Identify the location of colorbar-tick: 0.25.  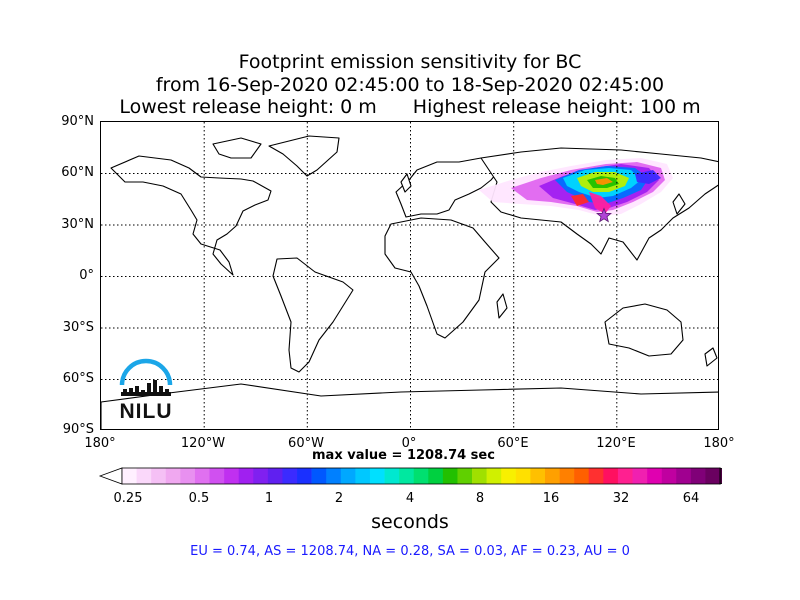
(128, 498).